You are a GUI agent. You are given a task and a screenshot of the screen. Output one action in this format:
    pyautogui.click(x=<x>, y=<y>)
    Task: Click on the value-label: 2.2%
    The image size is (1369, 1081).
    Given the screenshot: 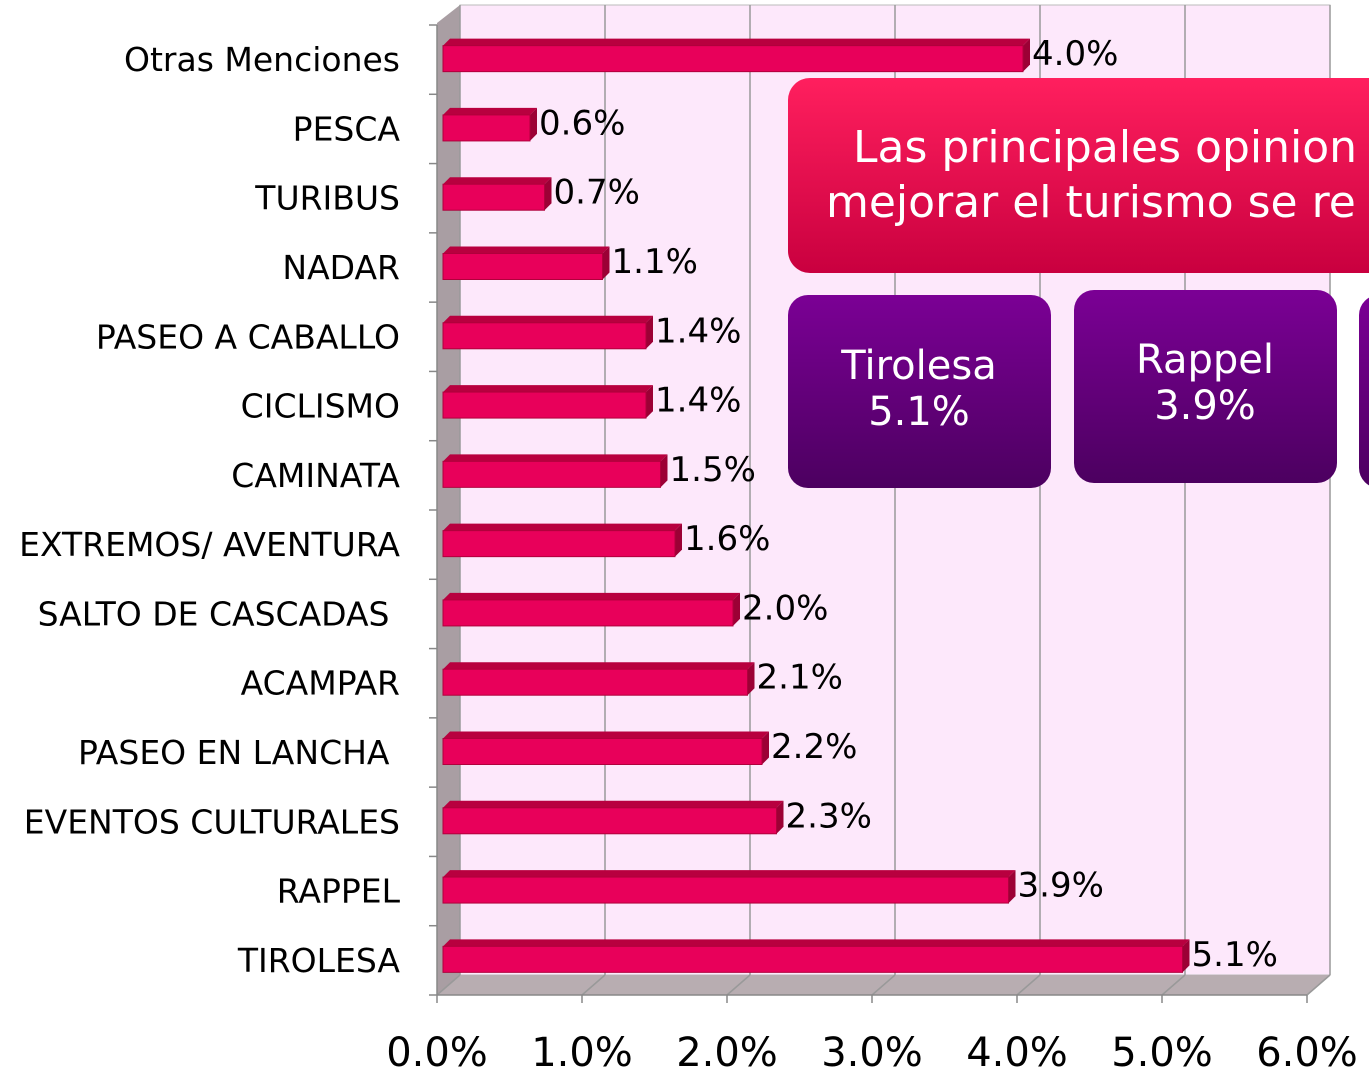 What is the action you would take?
    pyautogui.click(x=814, y=747)
    